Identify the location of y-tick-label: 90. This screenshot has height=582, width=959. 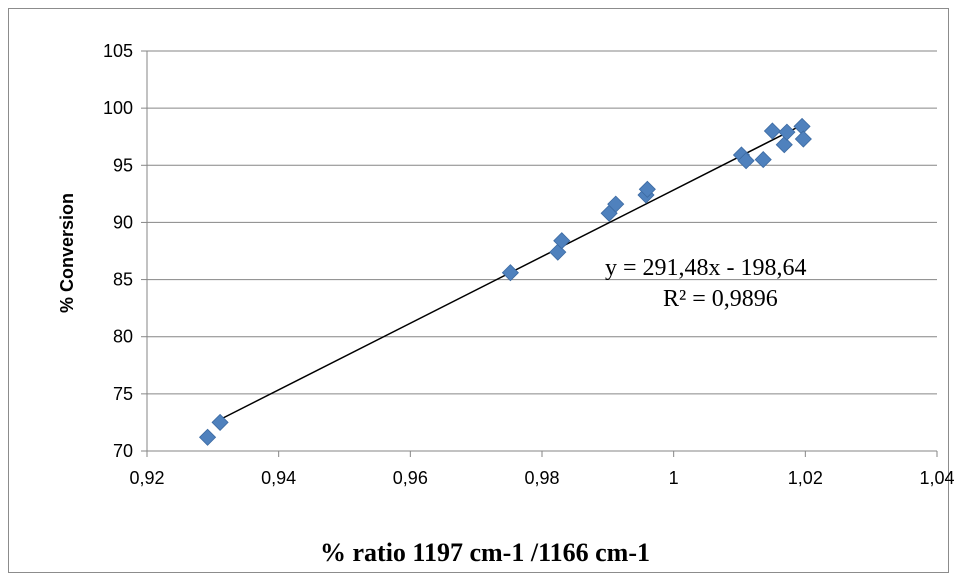
(123, 222).